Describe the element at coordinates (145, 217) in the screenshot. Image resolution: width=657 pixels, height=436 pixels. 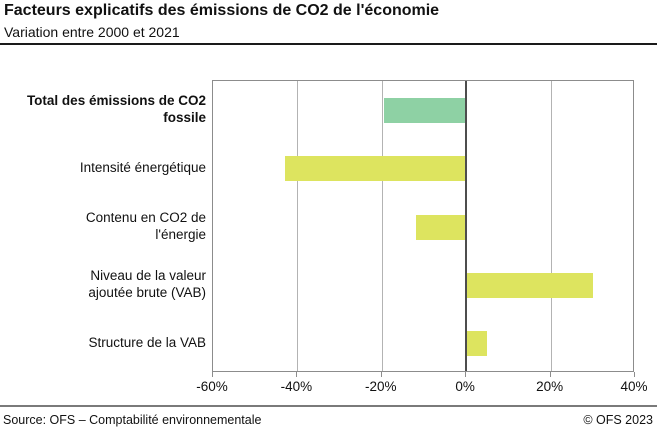
I see `category-label-line: Contenu en CO2 de` at that location.